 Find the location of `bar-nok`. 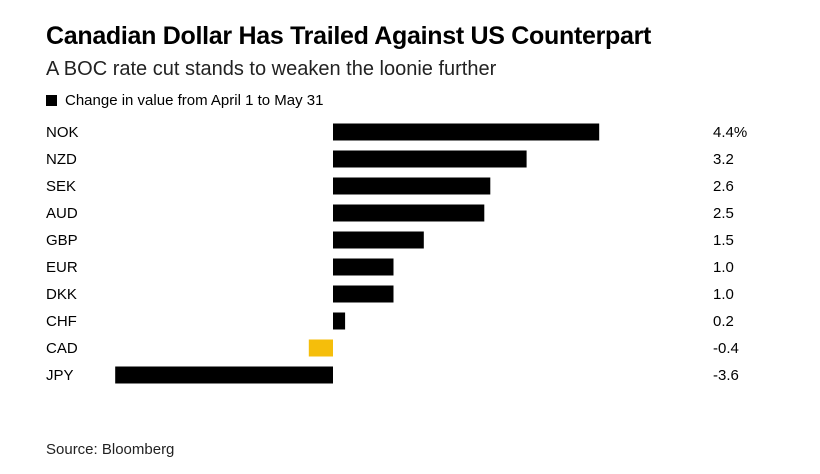

bar-nok is located at coordinates (466, 132).